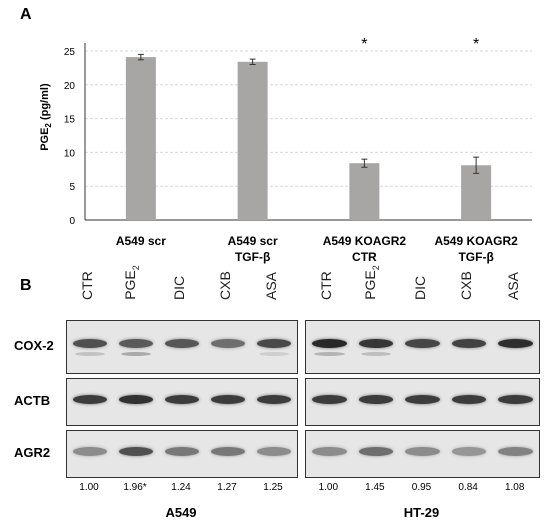 The width and height of the screenshot is (550, 531). I want to click on quant-value: 1.24, so click(181, 487).